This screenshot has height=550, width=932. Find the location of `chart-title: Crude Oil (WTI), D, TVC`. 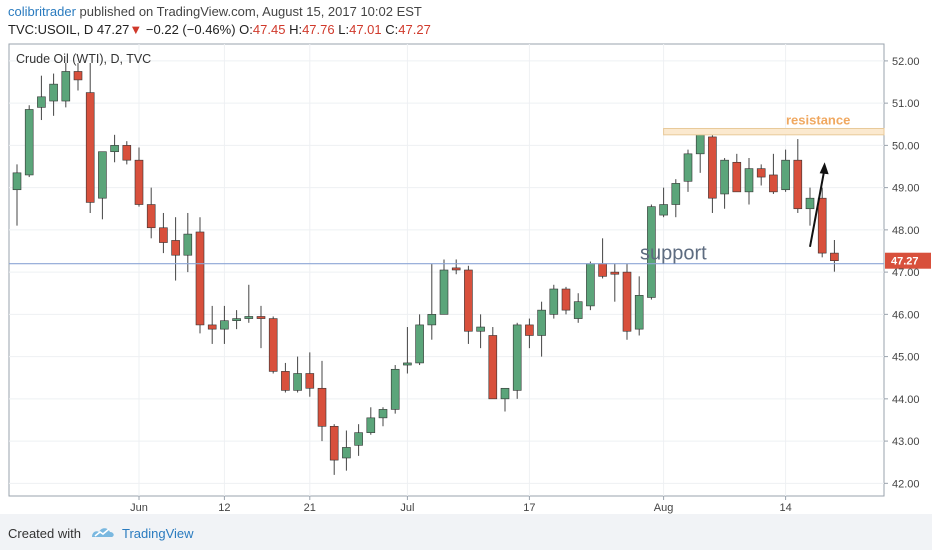

chart-title: Crude Oil (WTI), D, TVC is located at coordinates (83, 59).